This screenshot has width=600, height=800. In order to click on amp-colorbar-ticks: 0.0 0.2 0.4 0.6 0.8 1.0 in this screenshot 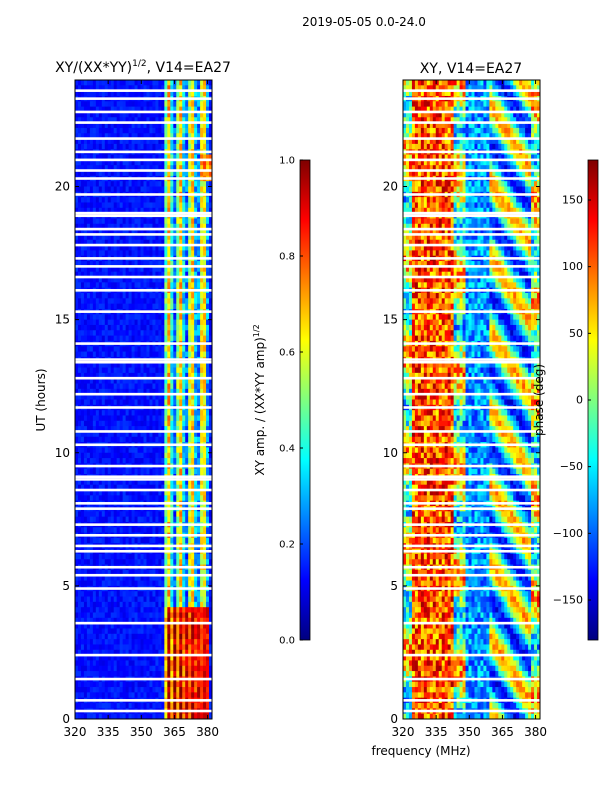, I will do `click(291, 401)`.